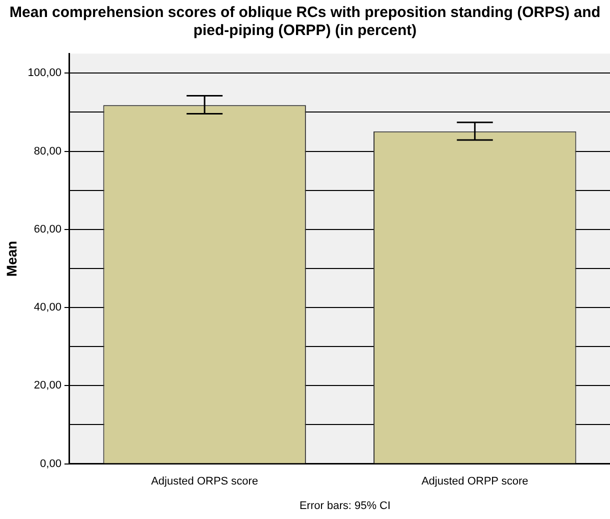 The image size is (610, 519). I want to click on y-tick-label: 40,00, so click(48, 308).